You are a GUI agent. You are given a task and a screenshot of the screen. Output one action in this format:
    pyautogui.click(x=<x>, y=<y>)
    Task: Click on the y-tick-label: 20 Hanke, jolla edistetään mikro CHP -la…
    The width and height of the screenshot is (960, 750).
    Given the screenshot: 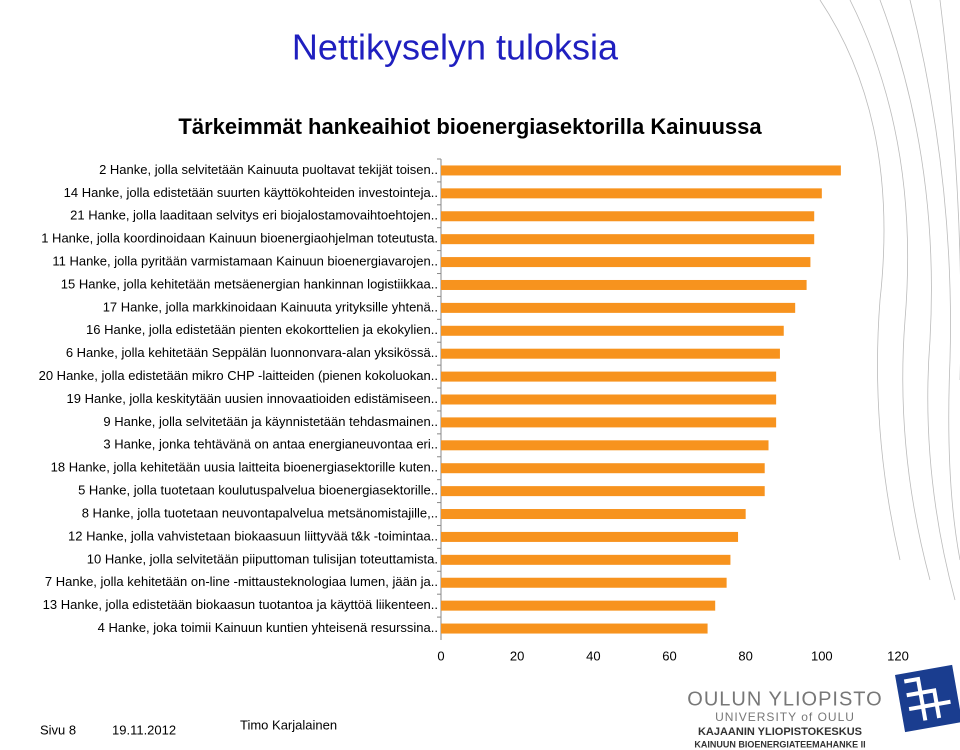 What is the action you would take?
    pyautogui.click(x=238, y=375)
    